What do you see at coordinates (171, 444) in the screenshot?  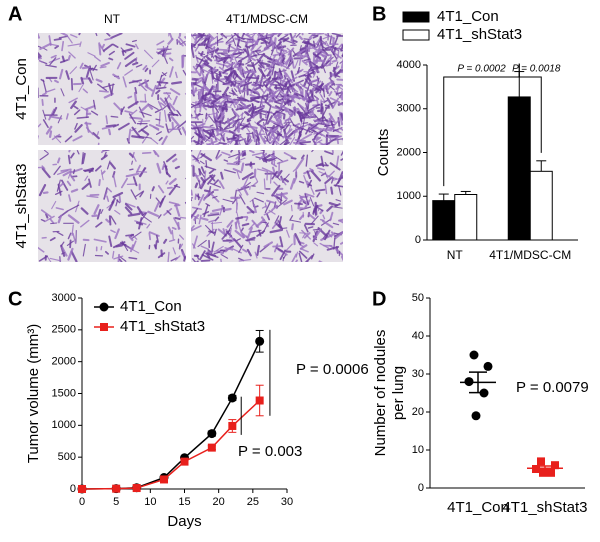 I see `series-line` at bounding box center [171, 444].